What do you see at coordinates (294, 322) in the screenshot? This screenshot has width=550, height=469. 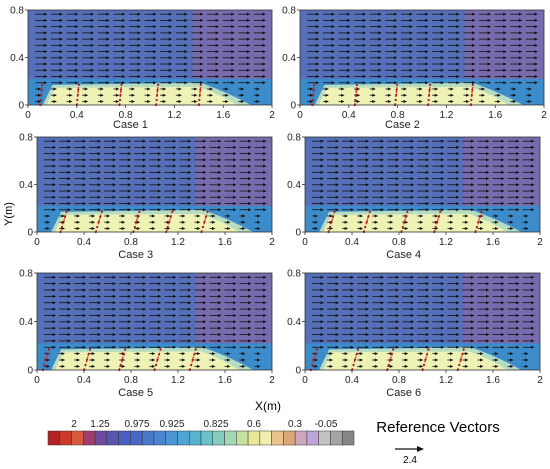 I see `y-tick-label: 0.4` at bounding box center [294, 322].